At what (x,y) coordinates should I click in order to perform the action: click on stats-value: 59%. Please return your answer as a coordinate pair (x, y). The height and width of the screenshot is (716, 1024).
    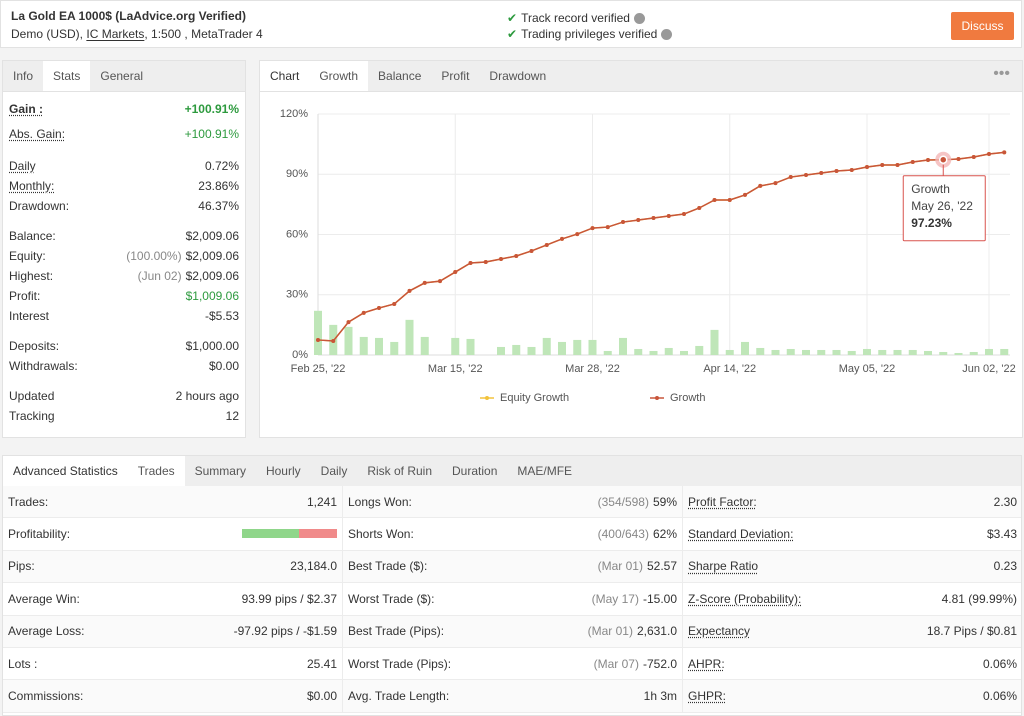
    Looking at the image, I should click on (664, 501).